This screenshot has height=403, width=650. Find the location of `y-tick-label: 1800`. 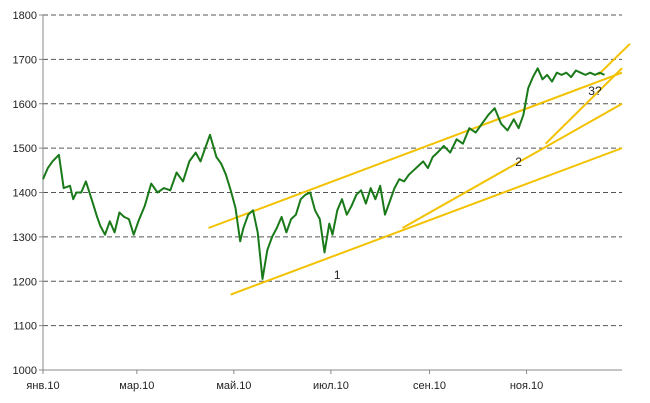

y-tick-label: 1800 is located at coordinates (25, 16).